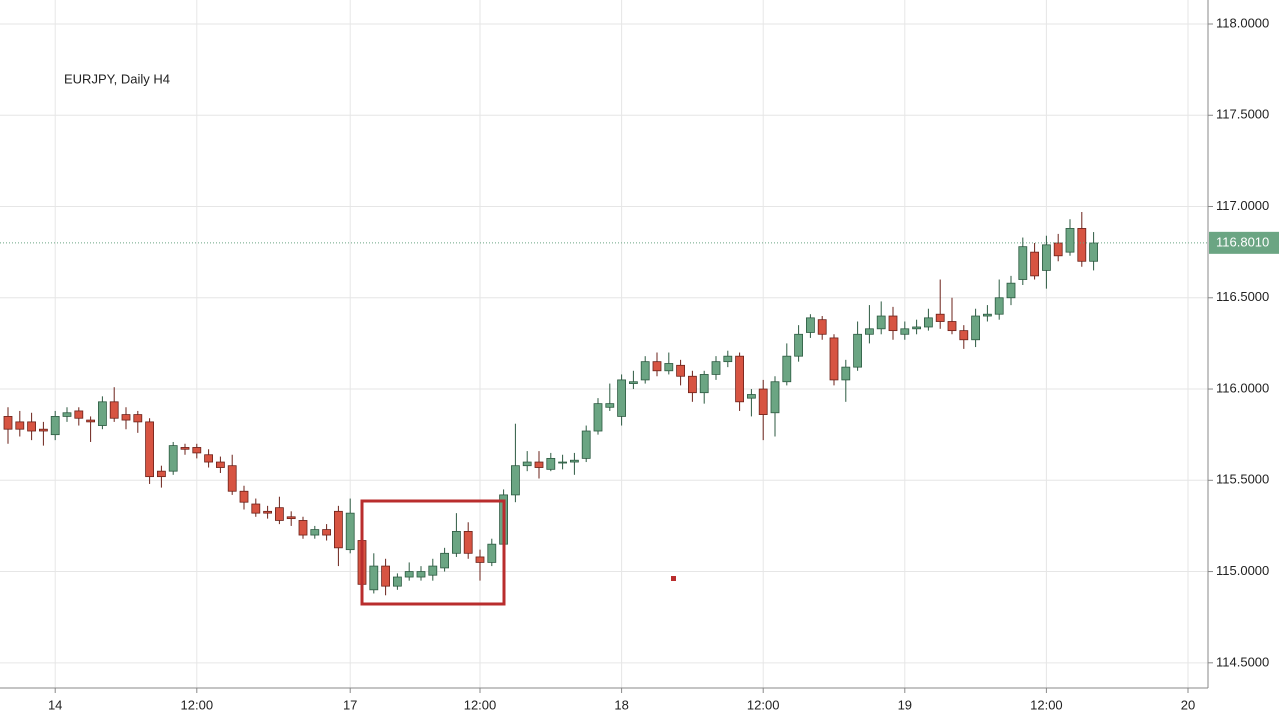 The image size is (1280, 720). What do you see at coordinates (1242, 205) in the screenshot?
I see `y-tick-label: 117.0000` at bounding box center [1242, 205].